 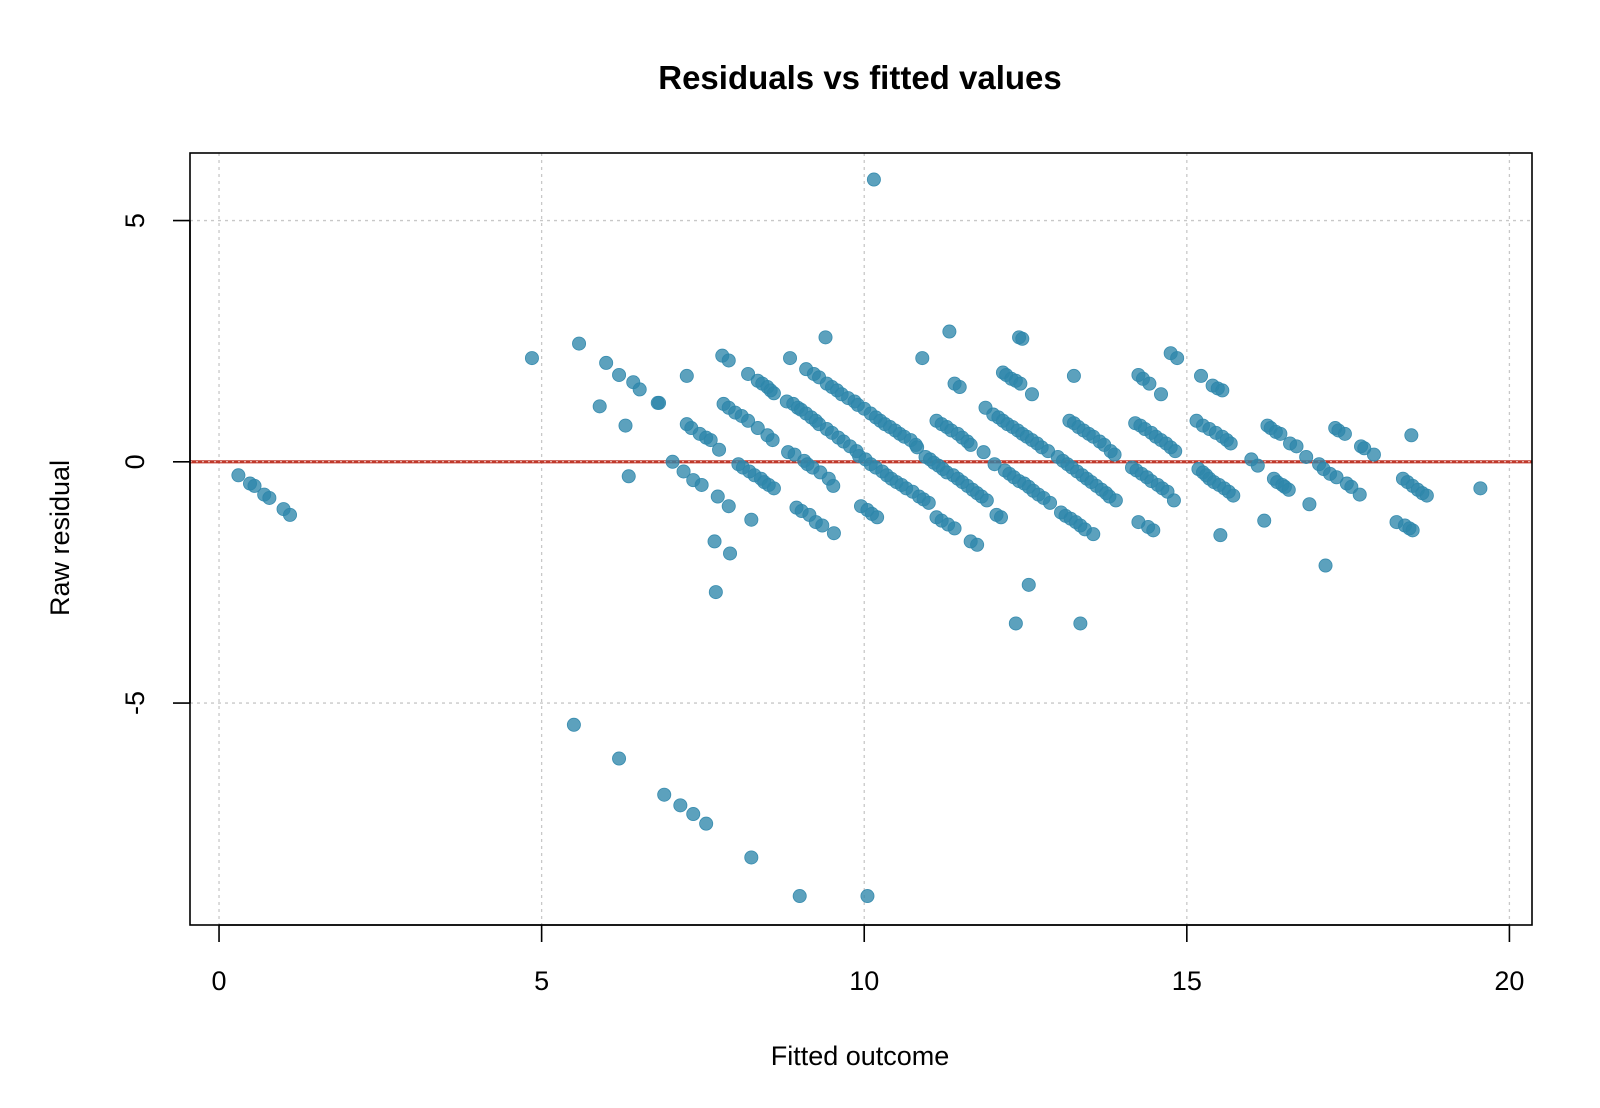 What do you see at coordinates (1509, 981) in the screenshot?
I see `x-tick-label: 20` at bounding box center [1509, 981].